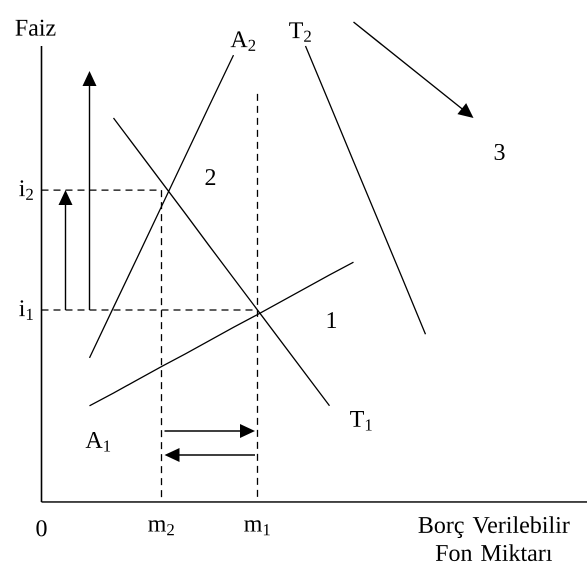 The height and width of the screenshot is (579, 587). What do you see at coordinates (26, 190) in the screenshot?
I see `annotation: i$_{2}$` at bounding box center [26, 190].